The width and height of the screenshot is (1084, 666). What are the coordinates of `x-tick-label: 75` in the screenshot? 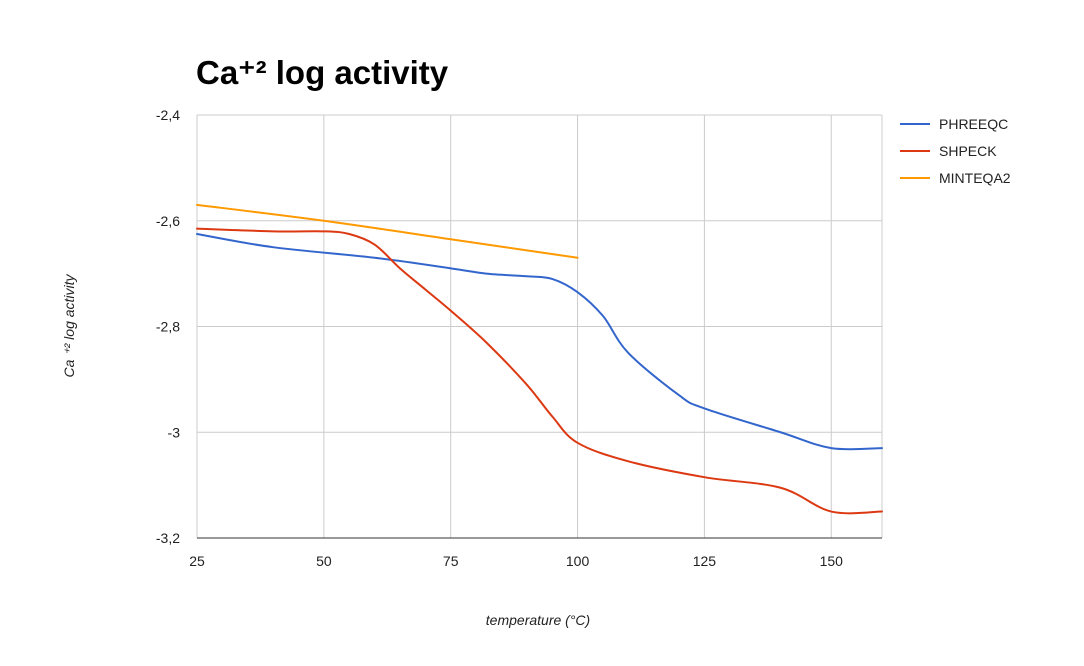 It's located at (451, 561).